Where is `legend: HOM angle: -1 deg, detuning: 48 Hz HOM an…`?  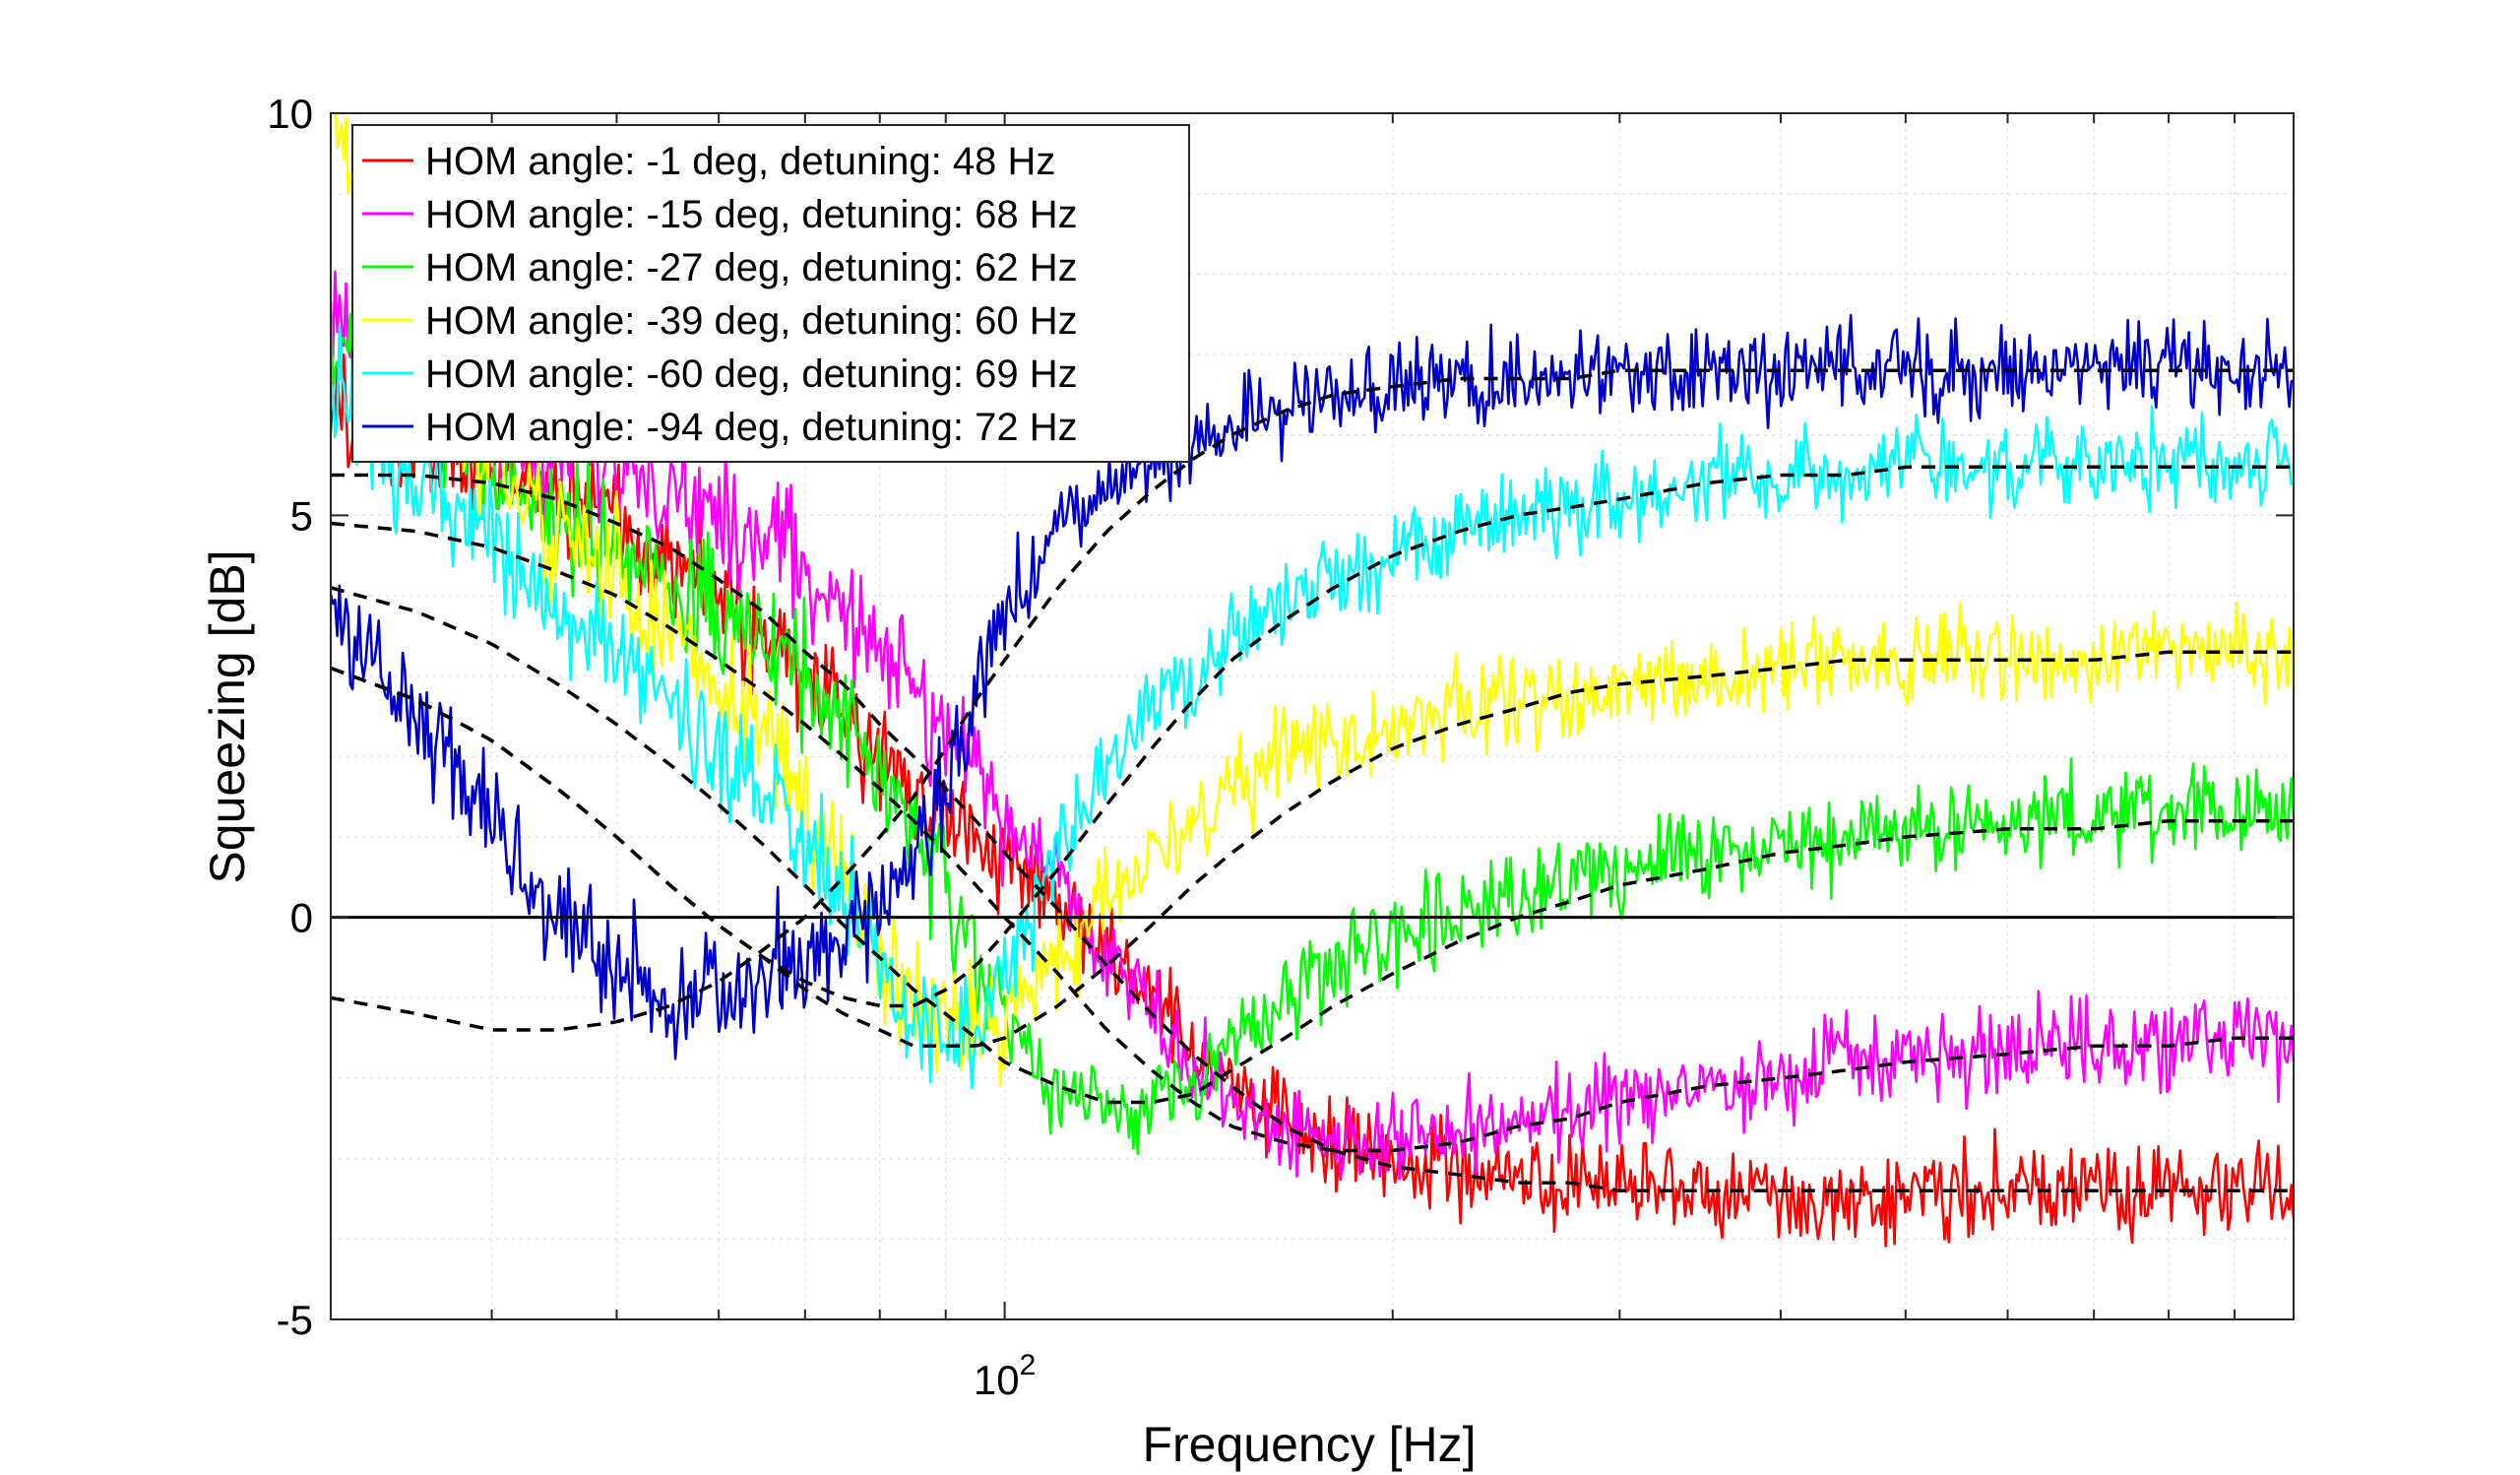
legend: HOM angle: -1 deg, detuning: 48 Hz HOM an… is located at coordinates (770, 293).